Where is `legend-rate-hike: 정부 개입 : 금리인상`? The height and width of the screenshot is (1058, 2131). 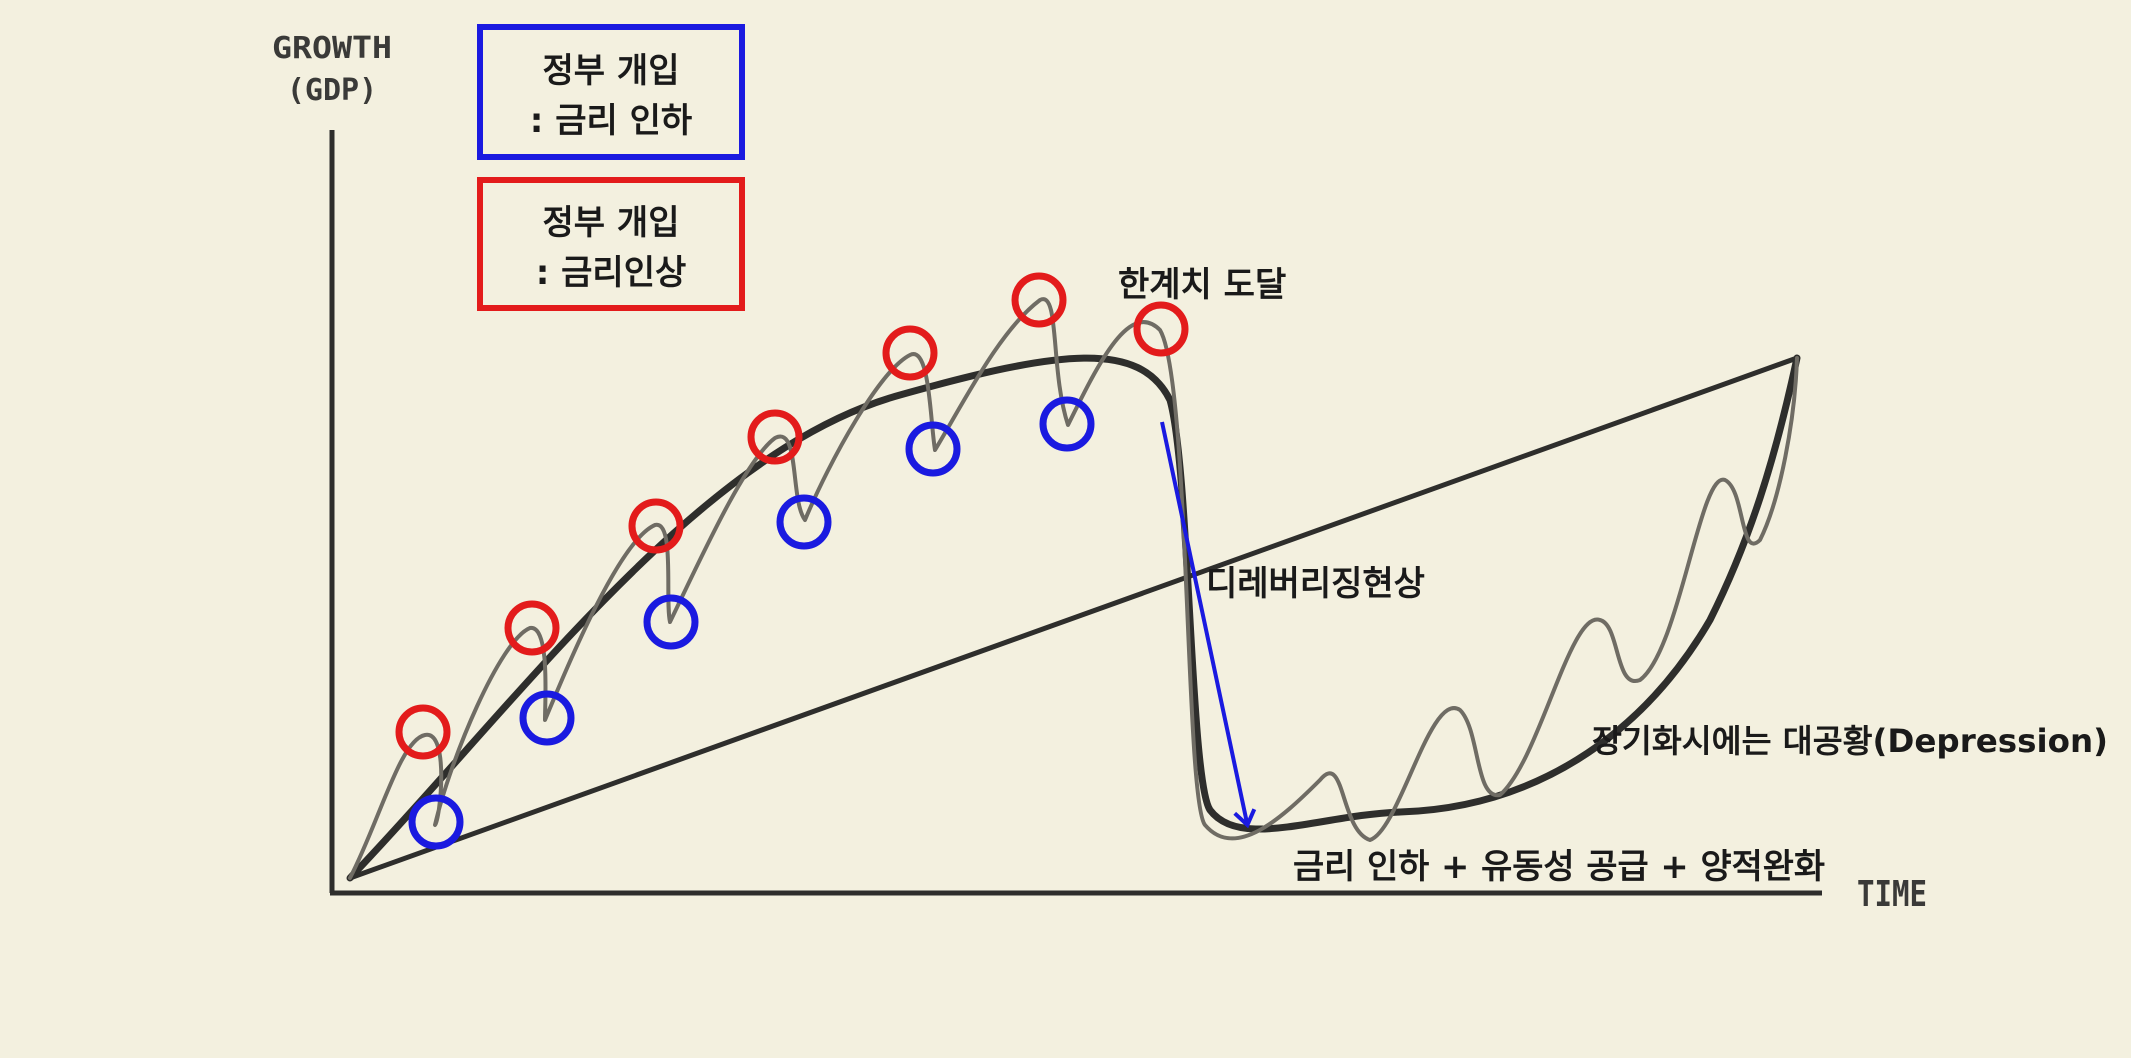 legend-rate-hike: 정부 개입 : 금리인상 is located at coordinates (611, 244).